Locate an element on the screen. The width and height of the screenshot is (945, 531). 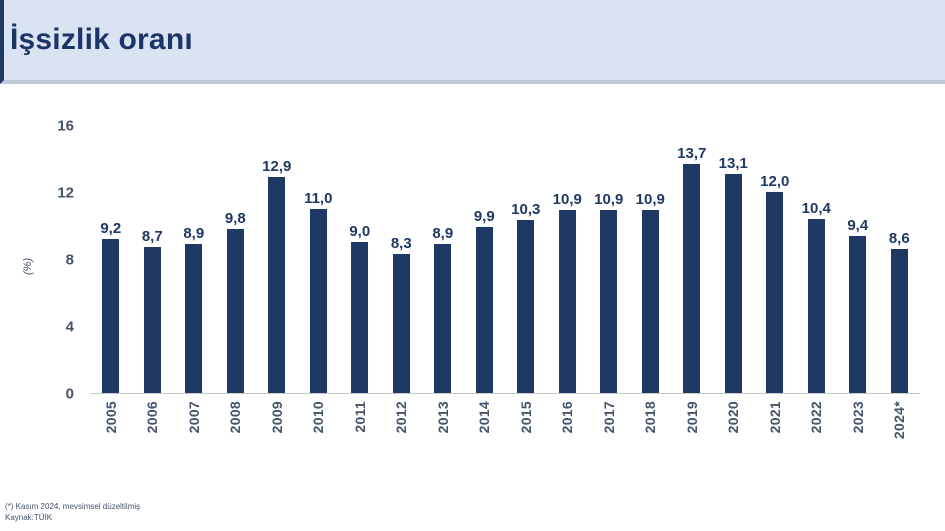
x-axis-slot: 2016 is located at coordinates (568, 429).